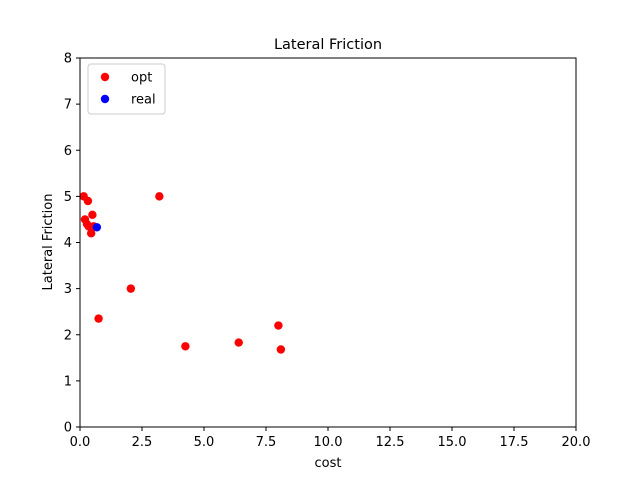 This screenshot has height=480, width=640. I want to click on x-axis: 0.0 2.5 5.0 7.5 10.0 12.5 15.0 17.5 20.0, so click(330, 438).